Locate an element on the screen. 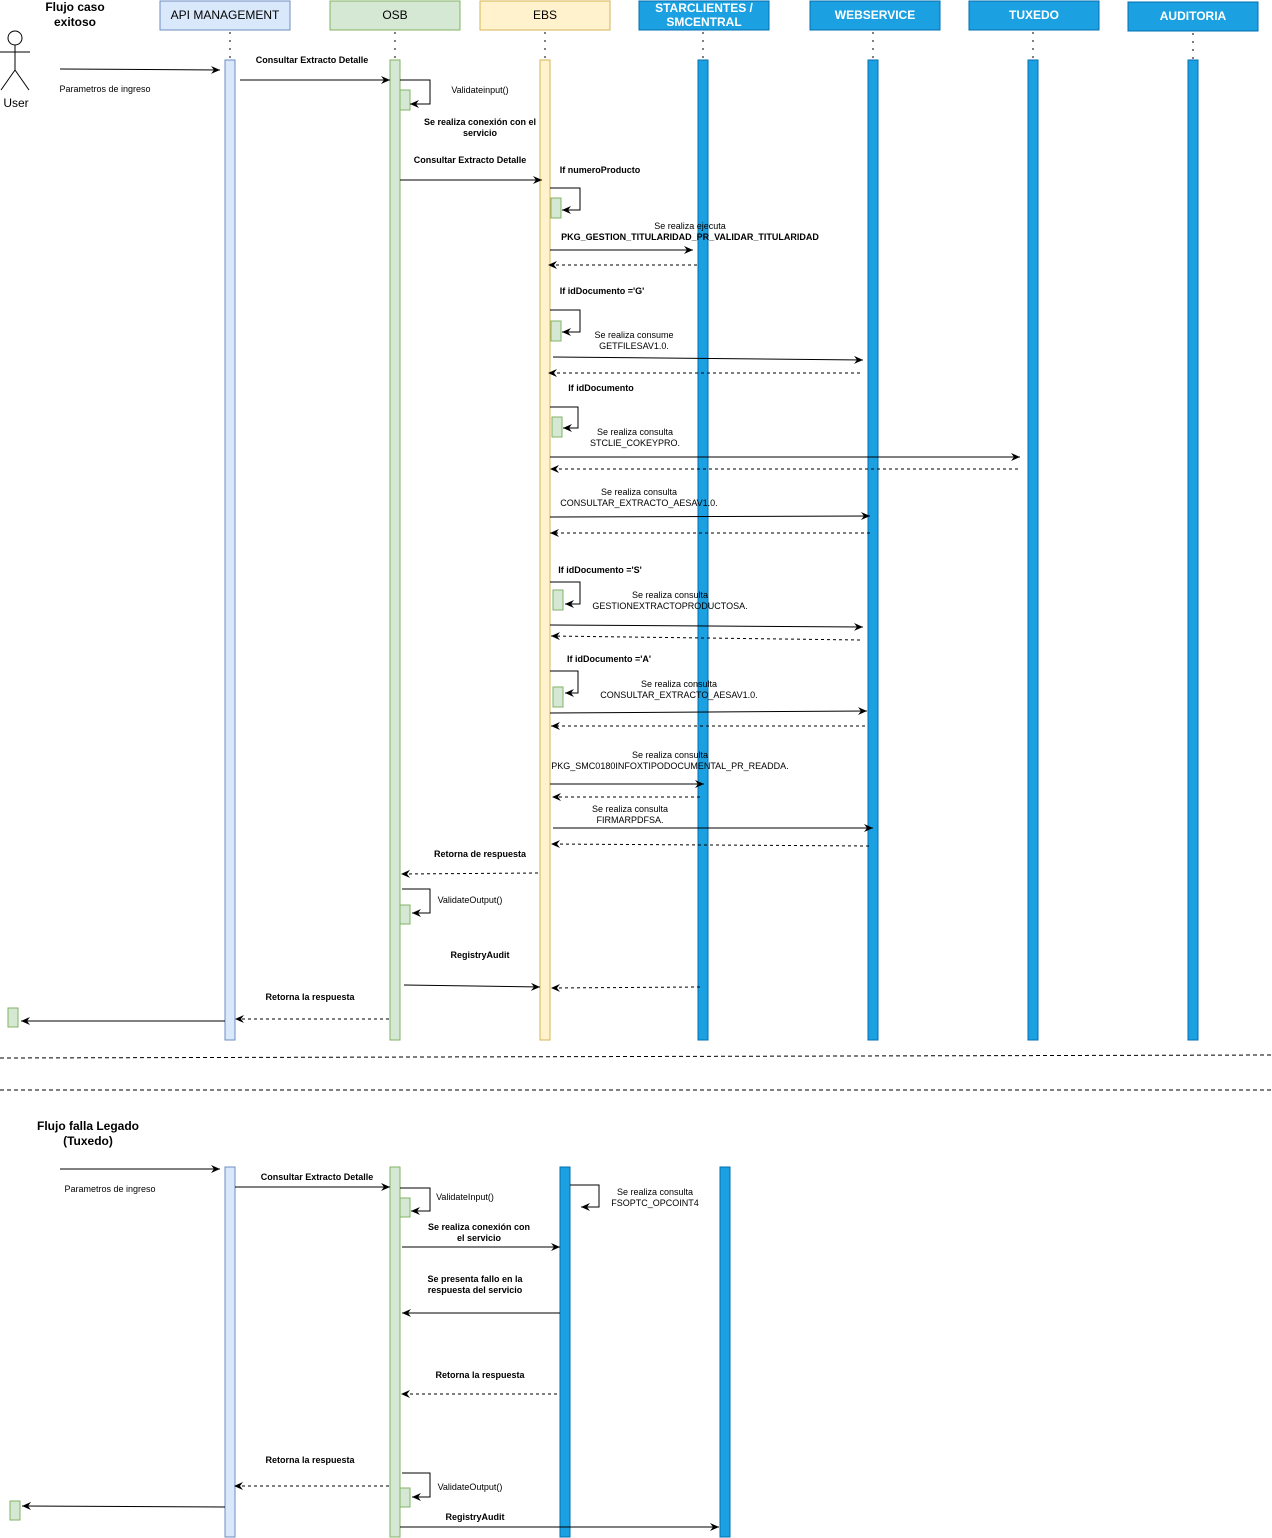 The image size is (1272, 1538). message-label: ValidateInput() is located at coordinates (465, 1197).